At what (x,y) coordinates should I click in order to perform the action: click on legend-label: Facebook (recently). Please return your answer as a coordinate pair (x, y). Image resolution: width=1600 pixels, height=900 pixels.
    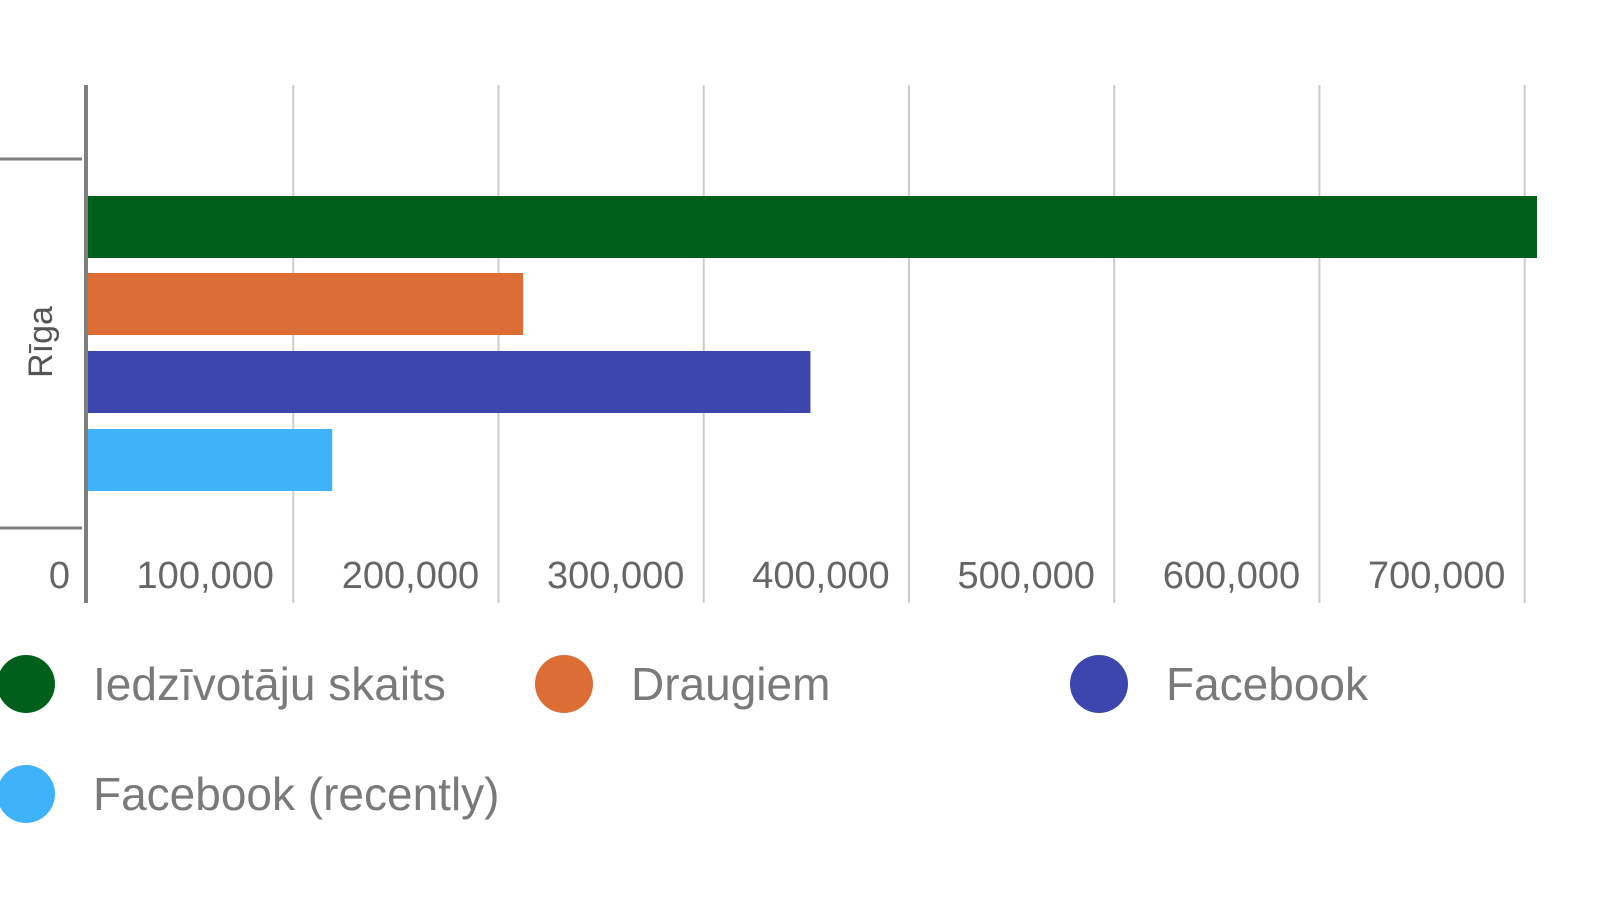
    Looking at the image, I should click on (296, 794).